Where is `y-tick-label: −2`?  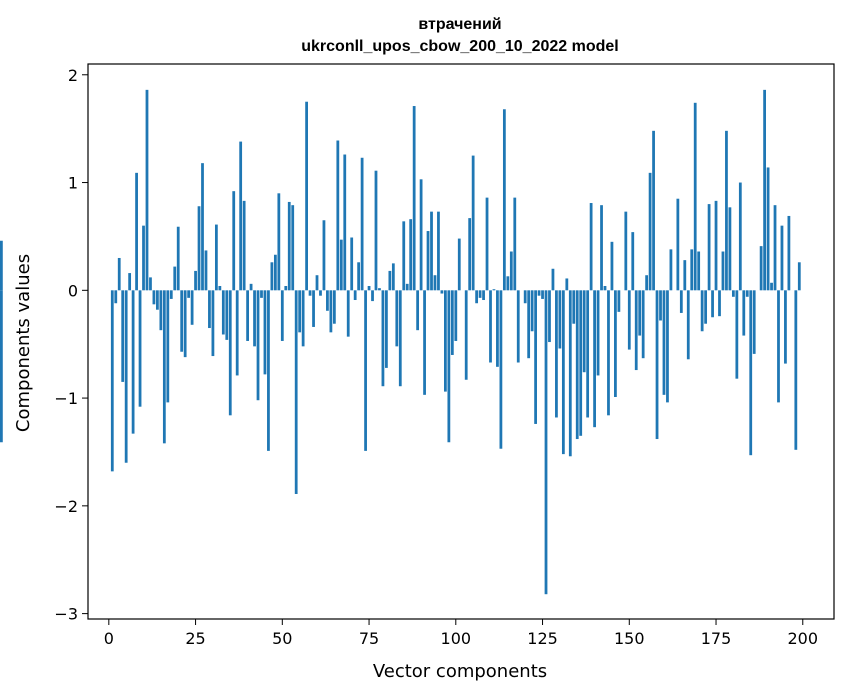 y-tick-label: −2 is located at coordinates (66, 506).